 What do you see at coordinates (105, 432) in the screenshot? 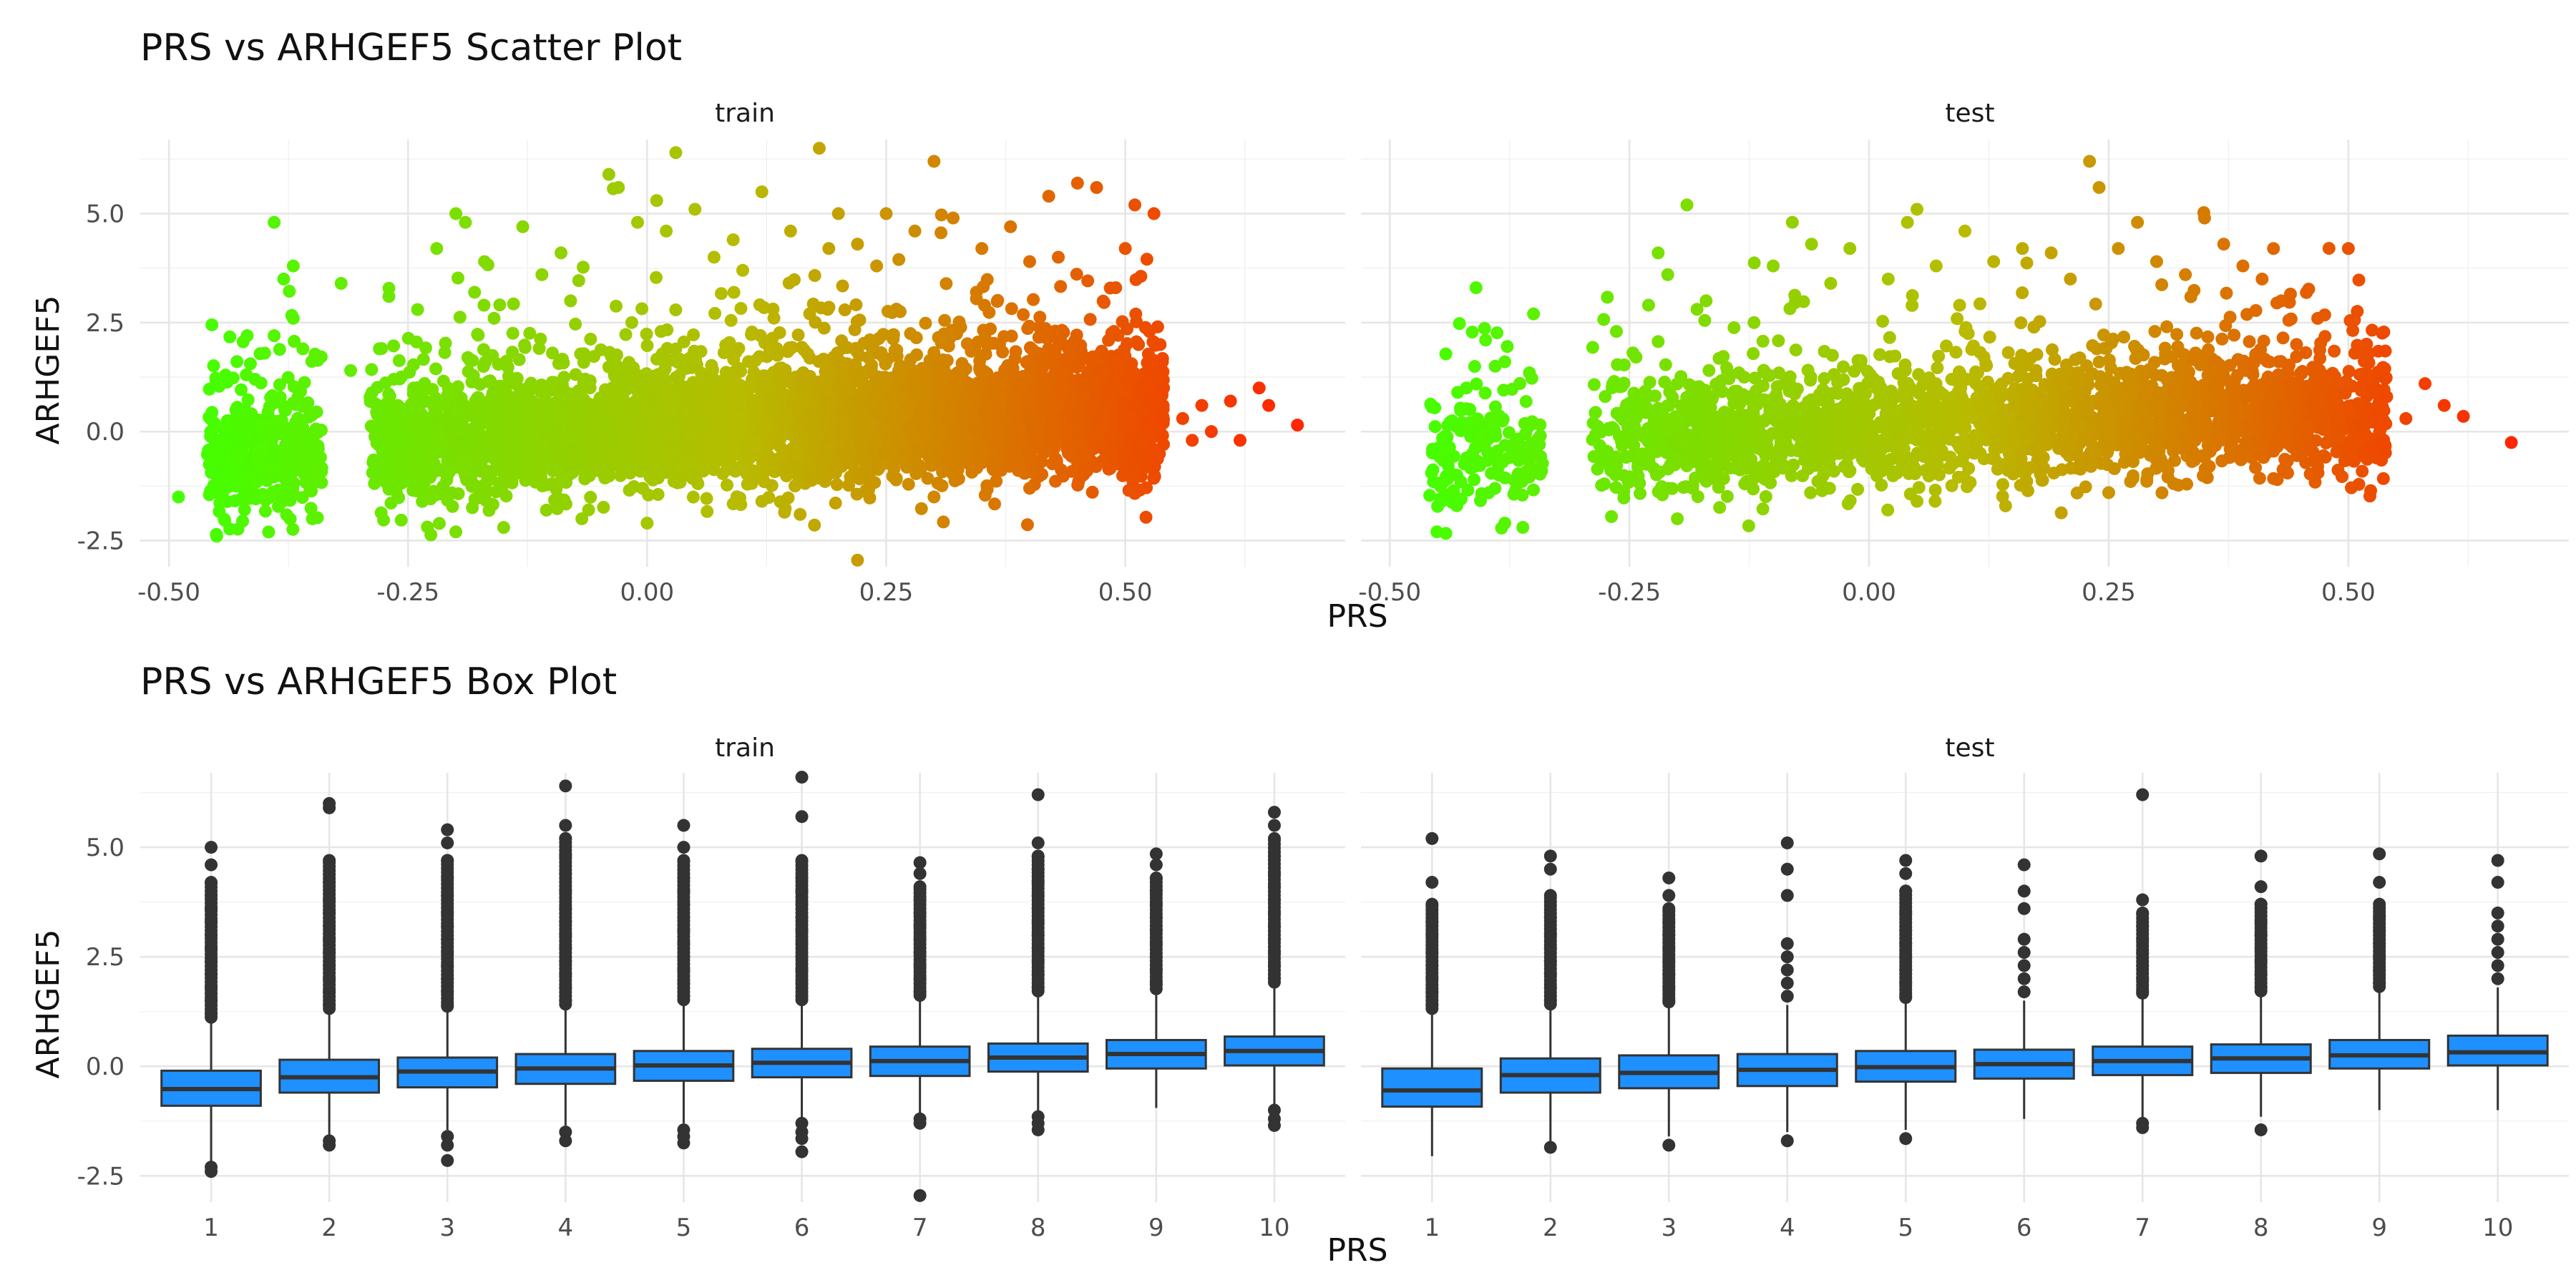
I see `y-tick-label: 0.0` at bounding box center [105, 432].